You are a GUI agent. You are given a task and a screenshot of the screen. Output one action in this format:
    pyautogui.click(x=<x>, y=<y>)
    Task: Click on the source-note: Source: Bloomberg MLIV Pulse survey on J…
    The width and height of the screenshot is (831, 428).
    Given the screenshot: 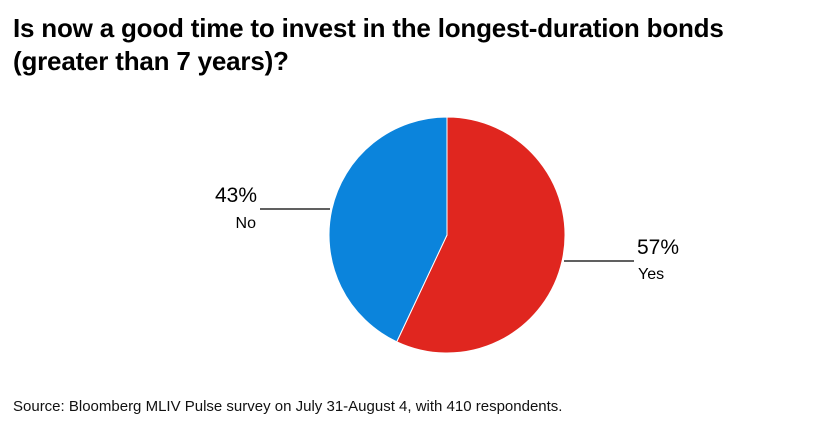 What is the action you would take?
    pyautogui.click(x=288, y=406)
    